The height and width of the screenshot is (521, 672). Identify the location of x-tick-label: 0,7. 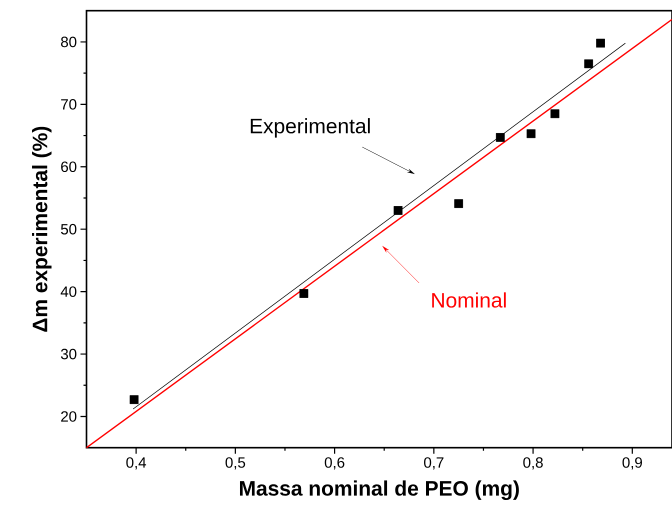
(434, 463).